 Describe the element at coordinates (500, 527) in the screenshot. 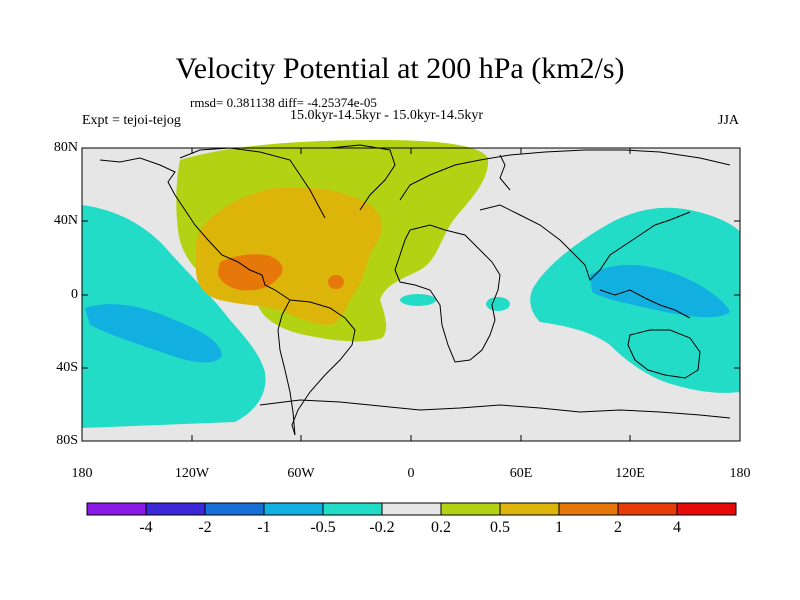

I see `colorbar-label: 0.5` at that location.